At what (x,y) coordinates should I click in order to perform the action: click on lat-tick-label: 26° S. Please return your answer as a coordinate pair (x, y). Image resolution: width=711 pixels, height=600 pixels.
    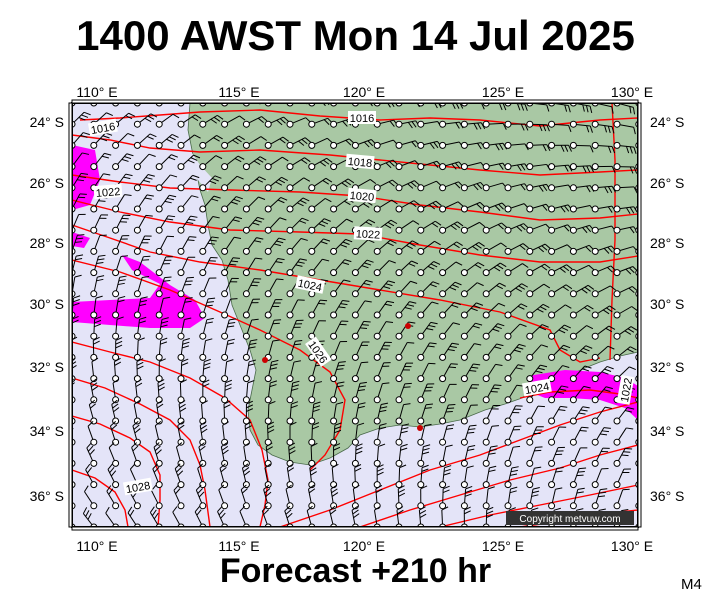
    Looking at the image, I should click on (667, 183).